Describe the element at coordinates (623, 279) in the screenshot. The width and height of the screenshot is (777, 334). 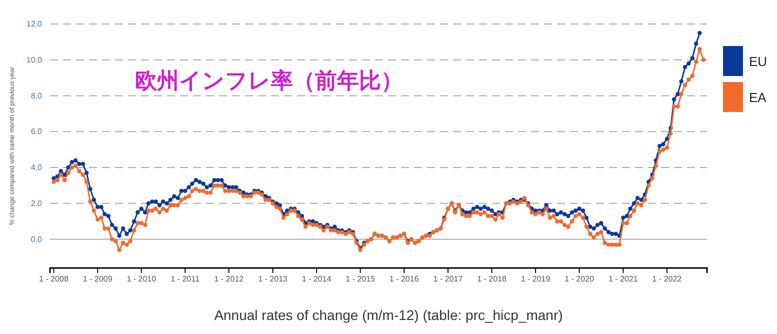
I see `x-tick-label: 1 - 2021` at that location.